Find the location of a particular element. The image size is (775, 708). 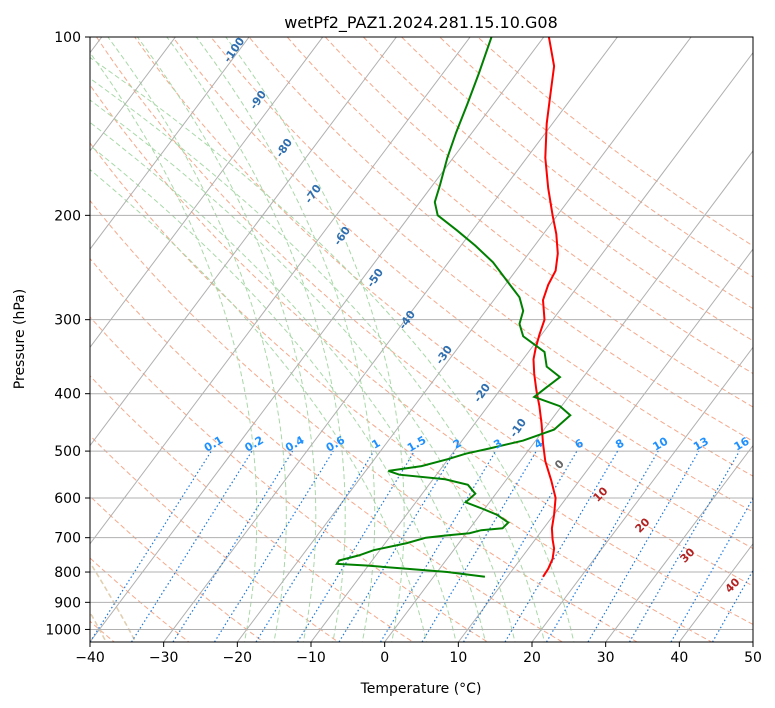

y-tick-label: 900 is located at coordinates (67, 603).